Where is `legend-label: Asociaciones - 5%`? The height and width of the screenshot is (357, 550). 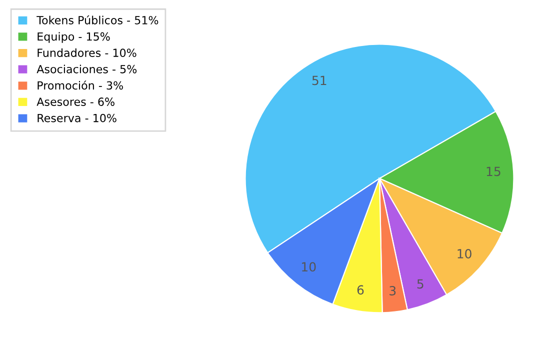 legend-label: Asociaciones - 5% is located at coordinates (86, 69).